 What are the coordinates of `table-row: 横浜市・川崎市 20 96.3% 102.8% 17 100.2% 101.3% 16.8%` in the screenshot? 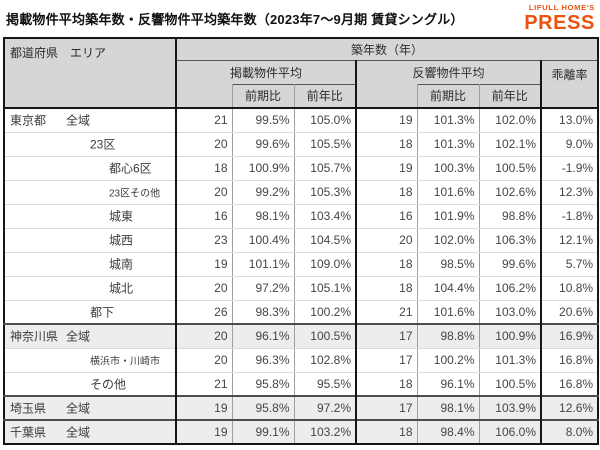 It's located at (301, 360).